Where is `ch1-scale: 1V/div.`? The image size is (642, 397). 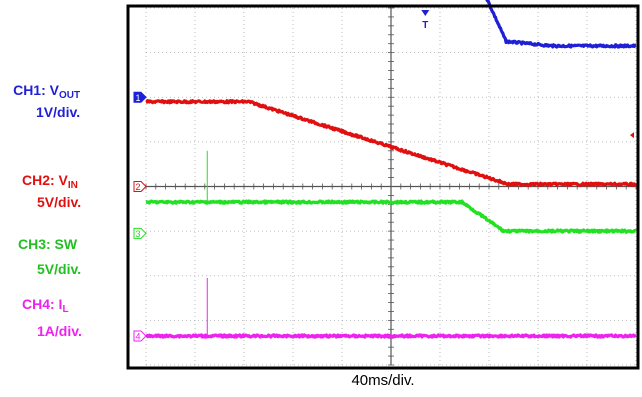
ch1-scale: 1V/div. is located at coordinates (58, 112).